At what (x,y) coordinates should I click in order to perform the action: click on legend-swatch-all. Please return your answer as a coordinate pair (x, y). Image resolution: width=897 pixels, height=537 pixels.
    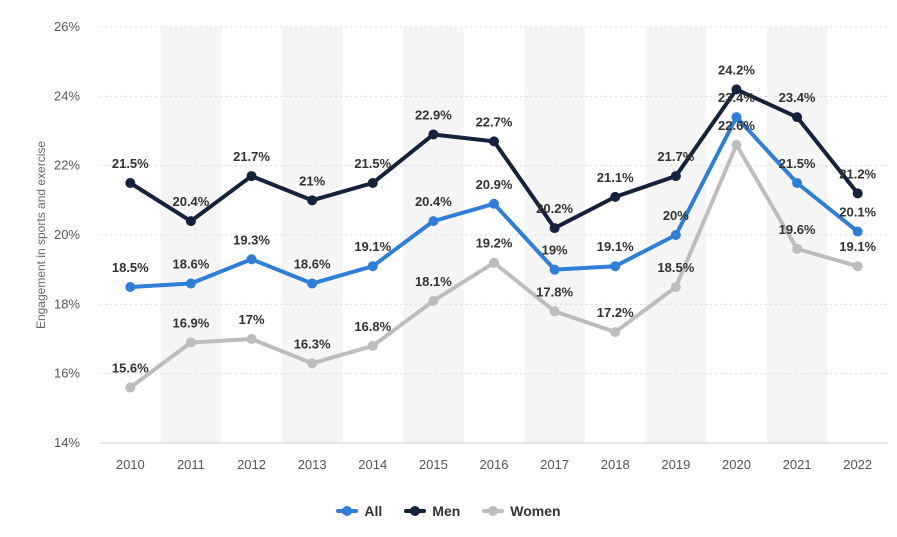
    Looking at the image, I should click on (347, 511).